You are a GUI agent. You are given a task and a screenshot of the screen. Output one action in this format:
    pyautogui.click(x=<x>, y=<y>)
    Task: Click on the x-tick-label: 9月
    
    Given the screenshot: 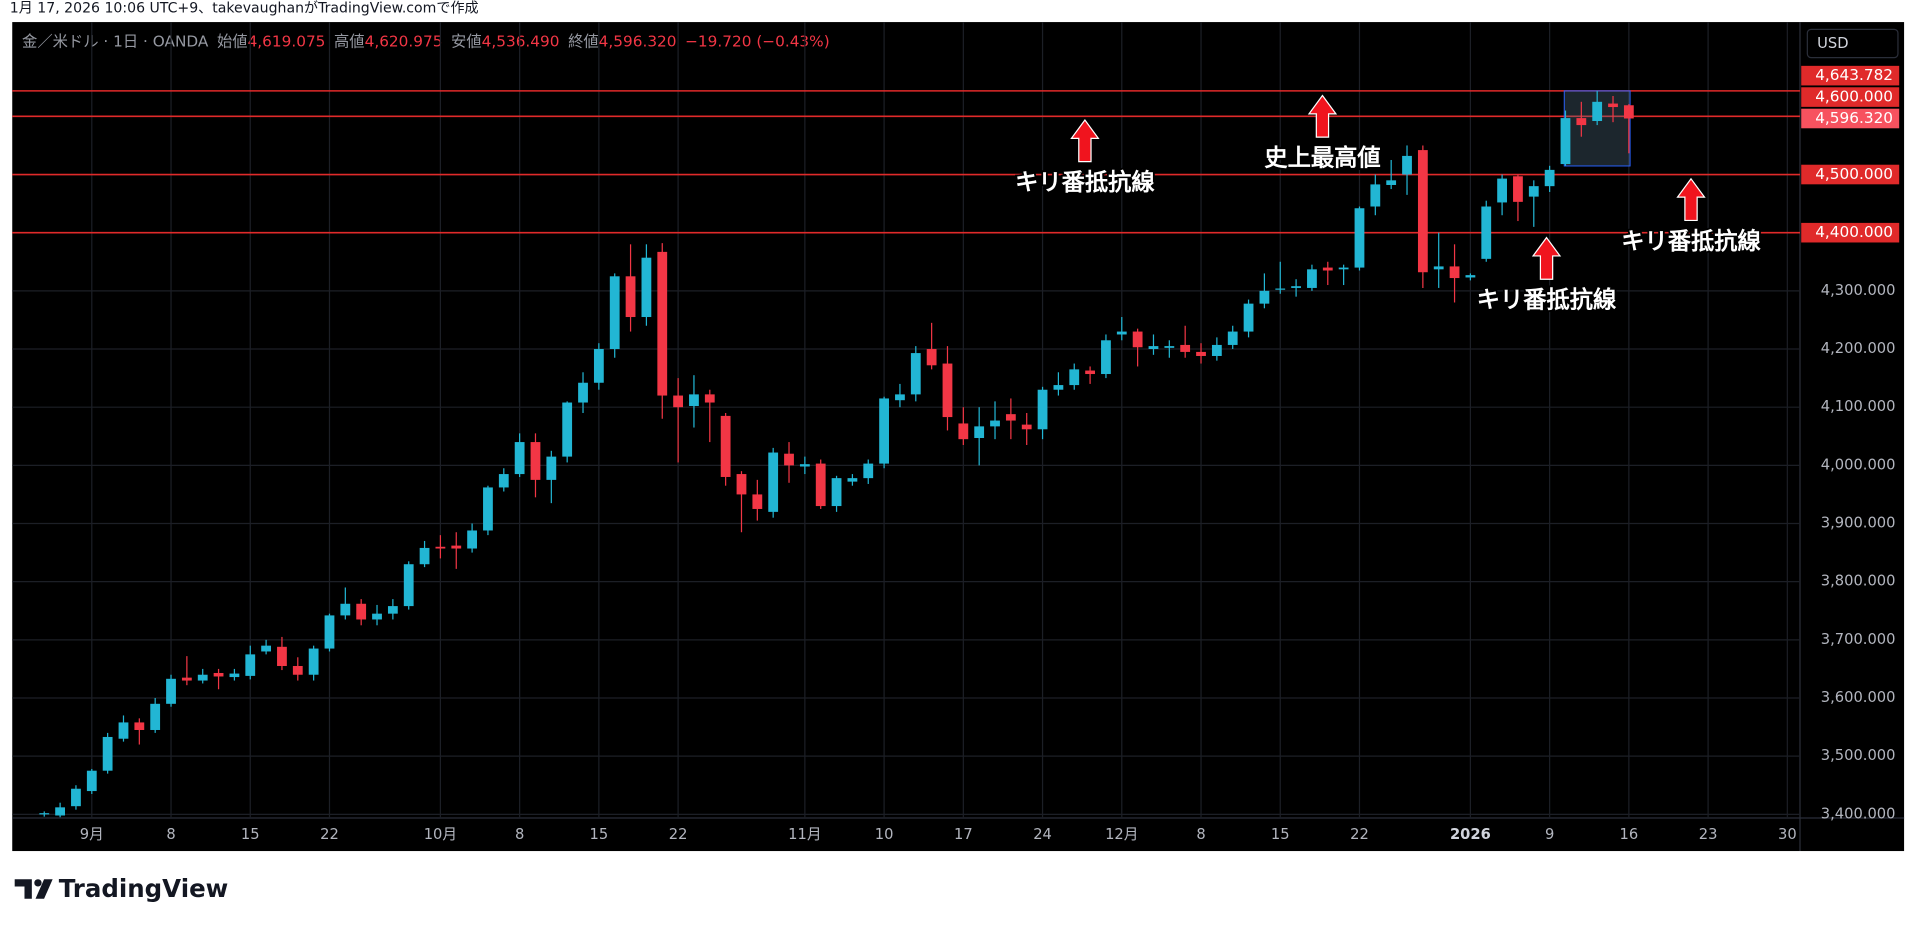 What is the action you would take?
    pyautogui.click(x=92, y=834)
    